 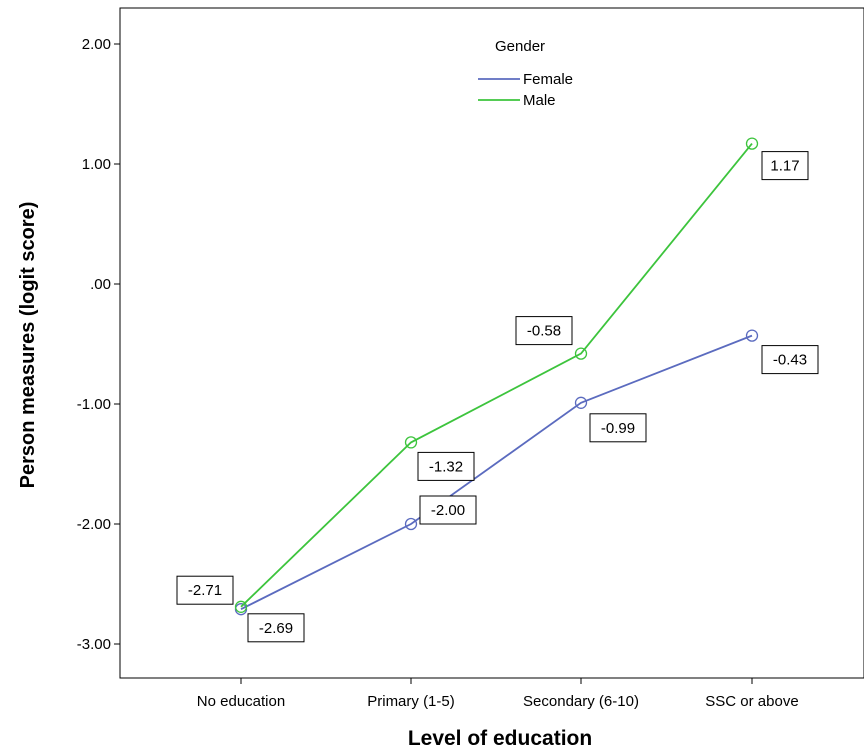 I want to click on data-label-male: 1.17, so click(x=785, y=166).